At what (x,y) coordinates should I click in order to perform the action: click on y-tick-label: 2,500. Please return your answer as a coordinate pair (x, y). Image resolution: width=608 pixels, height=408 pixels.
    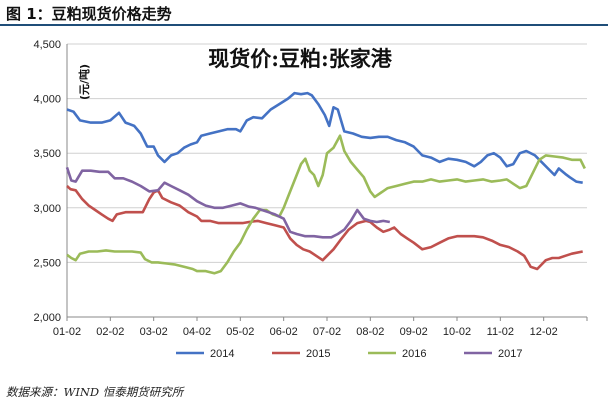
    Looking at the image, I should click on (47, 263).